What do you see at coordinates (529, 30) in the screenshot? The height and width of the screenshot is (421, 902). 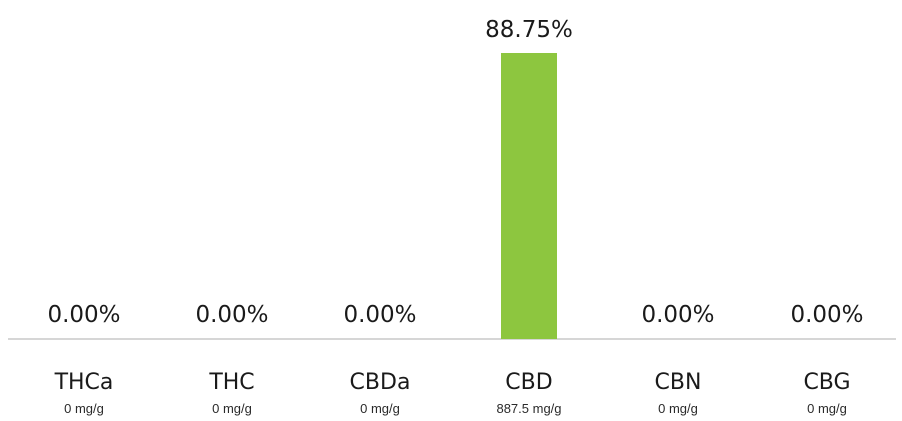 I see `value-label-cbd: 88.75%` at bounding box center [529, 30].